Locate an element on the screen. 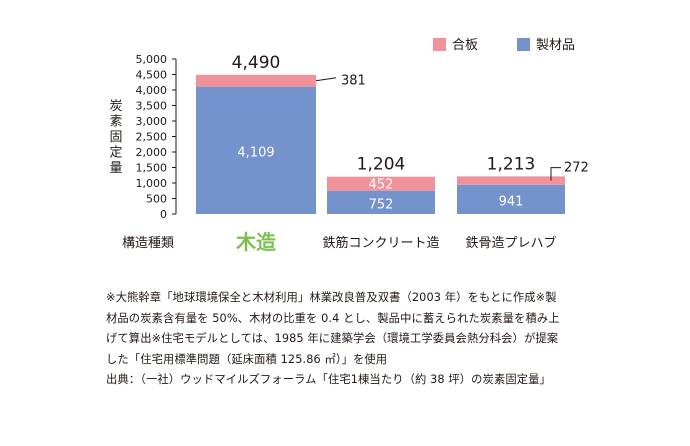  bar-total-label: 1,213 is located at coordinates (511, 164).